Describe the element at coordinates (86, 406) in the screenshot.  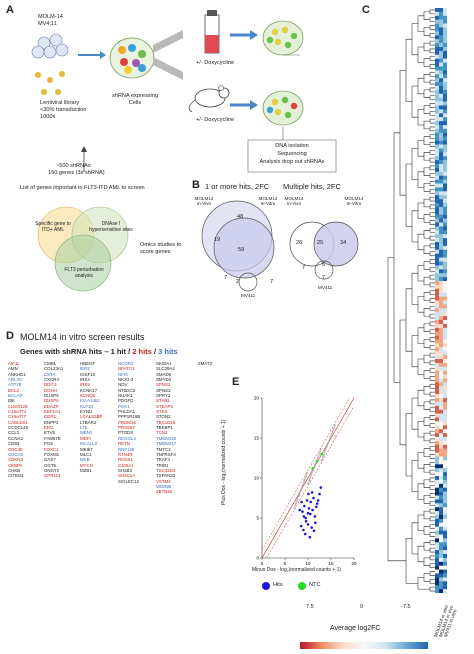
I see `gene-name: KLF10` at that location.